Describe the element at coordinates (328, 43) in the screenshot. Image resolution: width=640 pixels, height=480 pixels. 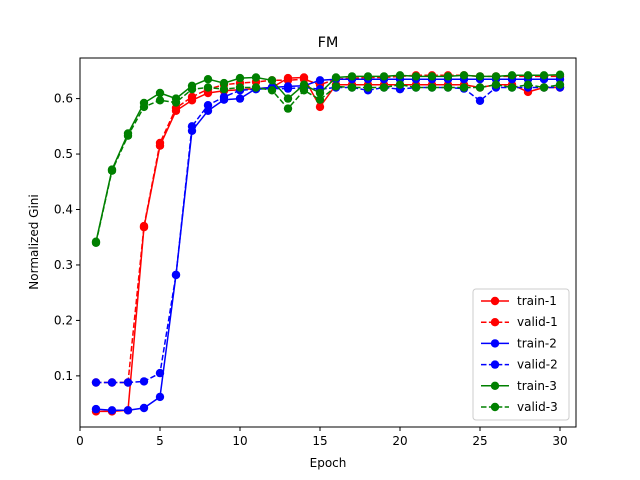
I see `chart-title: FM` at that location.